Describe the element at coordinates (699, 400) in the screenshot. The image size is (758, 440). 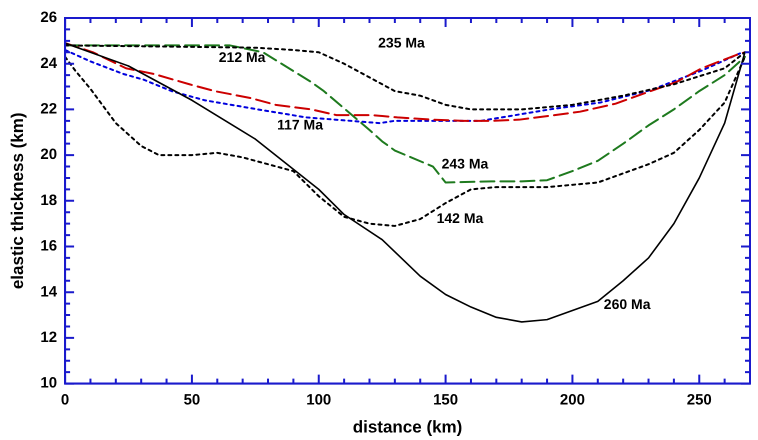
I see `x-tick-label: 250` at that location.